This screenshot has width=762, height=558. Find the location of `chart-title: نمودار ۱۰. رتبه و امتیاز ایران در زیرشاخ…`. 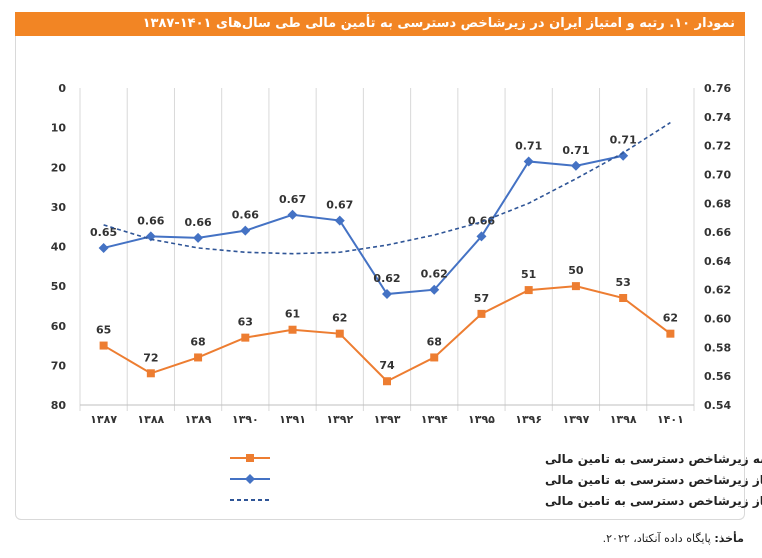

chart-title: نمودار ۱۰. رتبه و امتیاز ایران در زیرشاخ… is located at coordinates (380, 24).